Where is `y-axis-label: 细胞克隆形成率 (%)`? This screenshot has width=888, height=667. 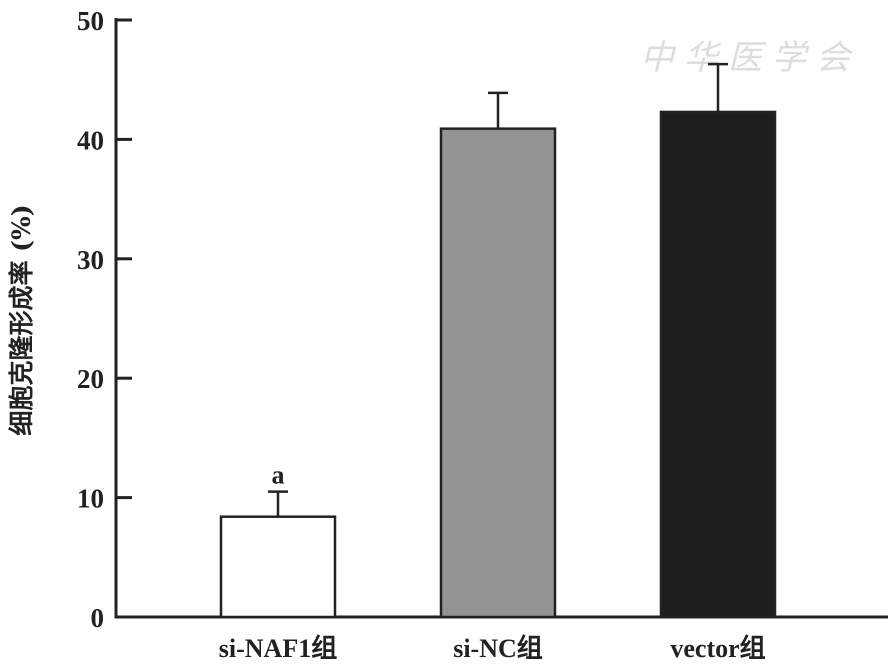 y-axis-label: 细胞克隆形成率 (%) is located at coordinates (21, 319).